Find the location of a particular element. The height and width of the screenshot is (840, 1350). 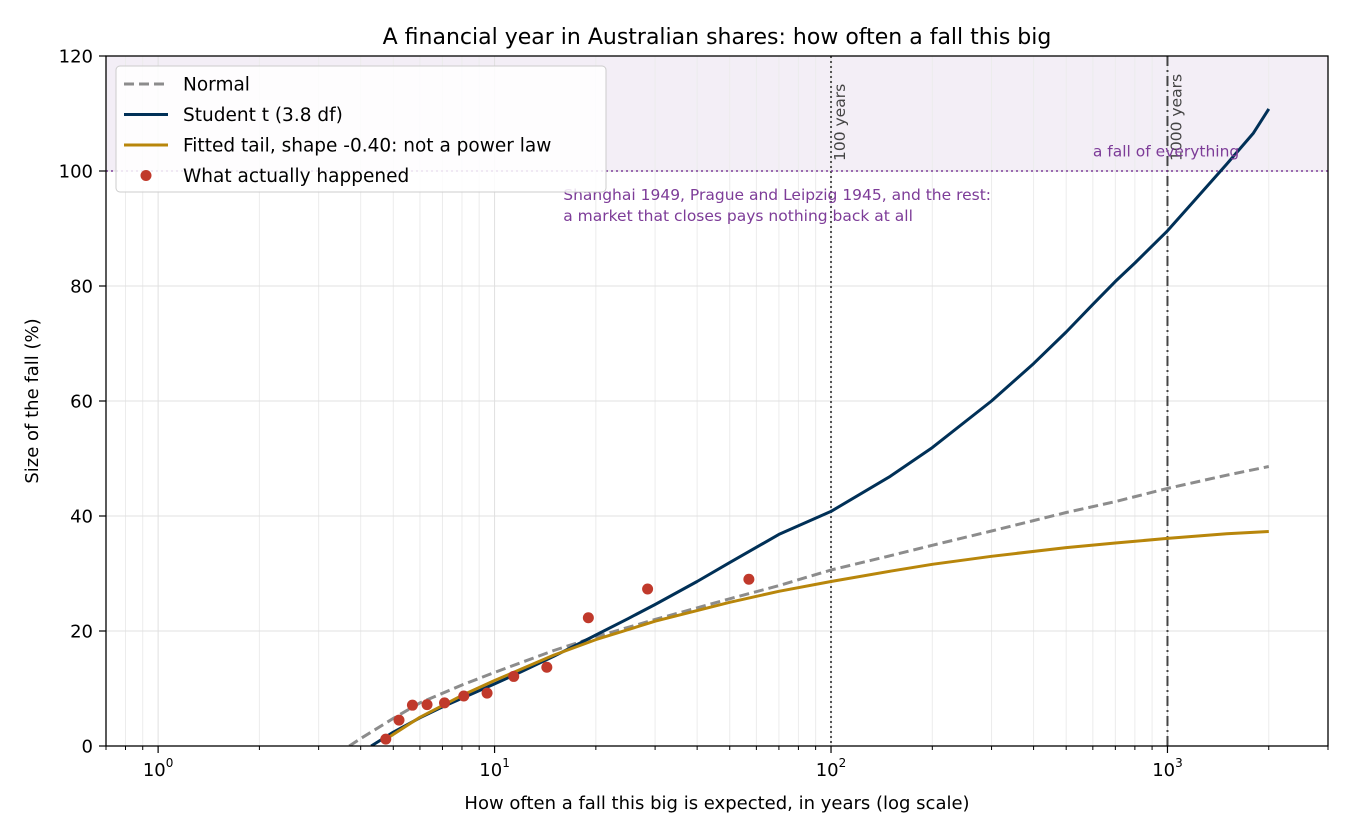

y-tick-label: 40 is located at coordinates (81, 517).